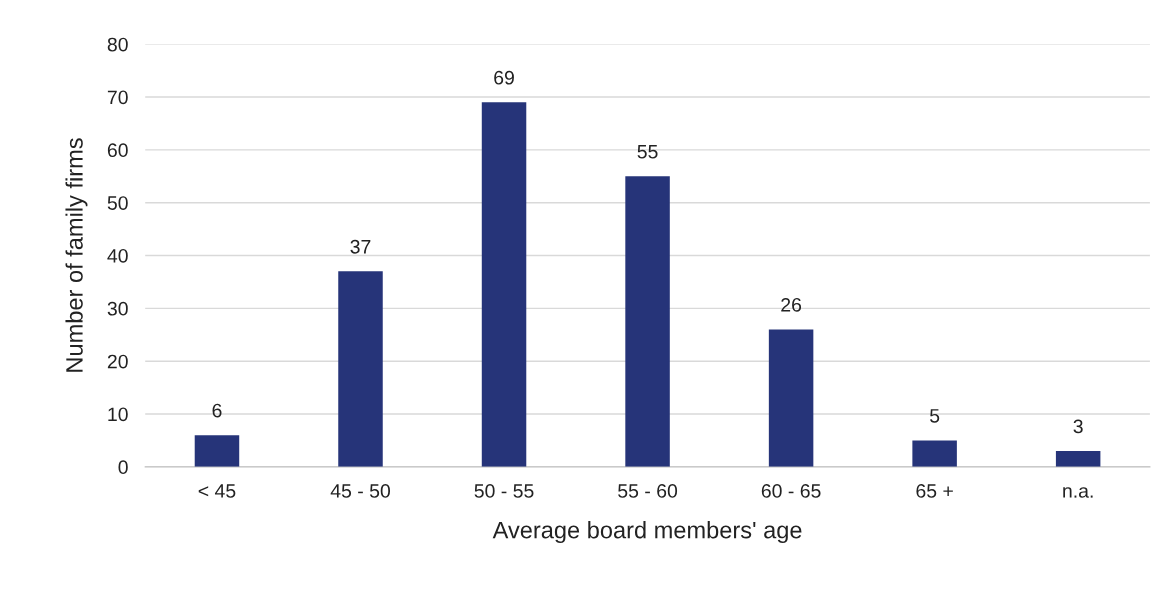  Describe the element at coordinates (117, 150) in the screenshot. I see `y-tick-label: 60` at that location.